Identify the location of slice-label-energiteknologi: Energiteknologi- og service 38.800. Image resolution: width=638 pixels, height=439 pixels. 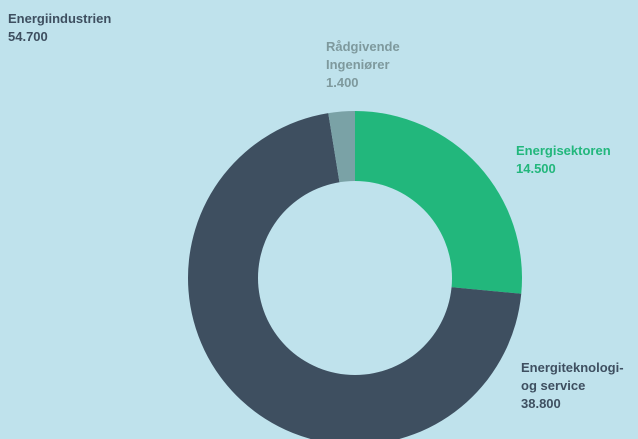
(572, 386).